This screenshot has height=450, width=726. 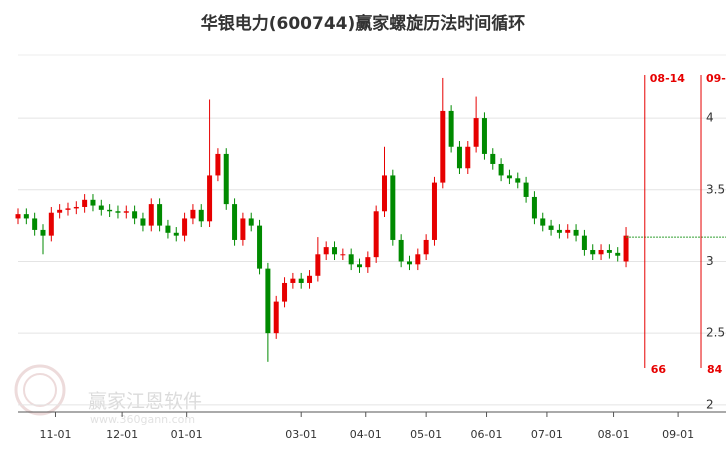 I want to click on x-tick-label: 09-01, so click(x=678, y=434).